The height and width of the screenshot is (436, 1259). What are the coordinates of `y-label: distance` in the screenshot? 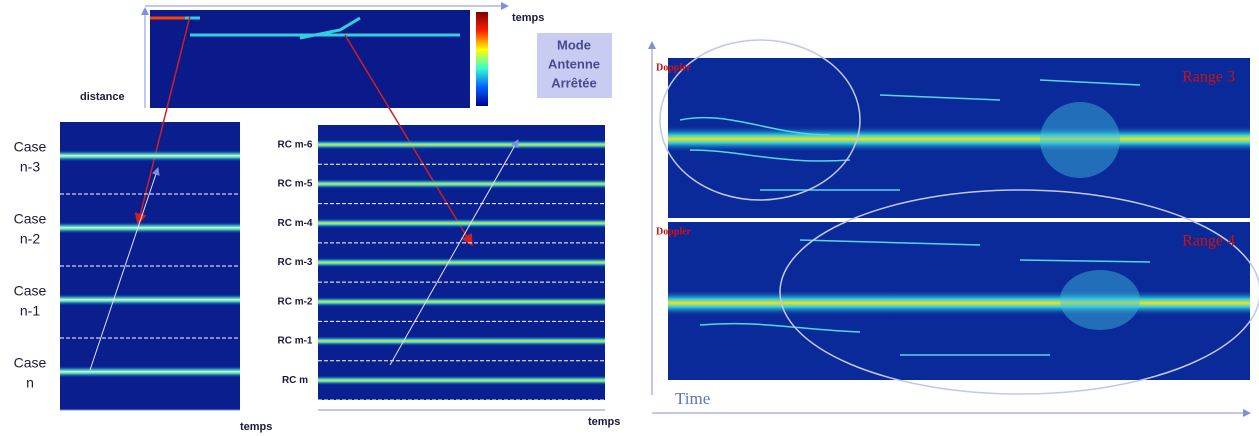 It's located at (102, 97).